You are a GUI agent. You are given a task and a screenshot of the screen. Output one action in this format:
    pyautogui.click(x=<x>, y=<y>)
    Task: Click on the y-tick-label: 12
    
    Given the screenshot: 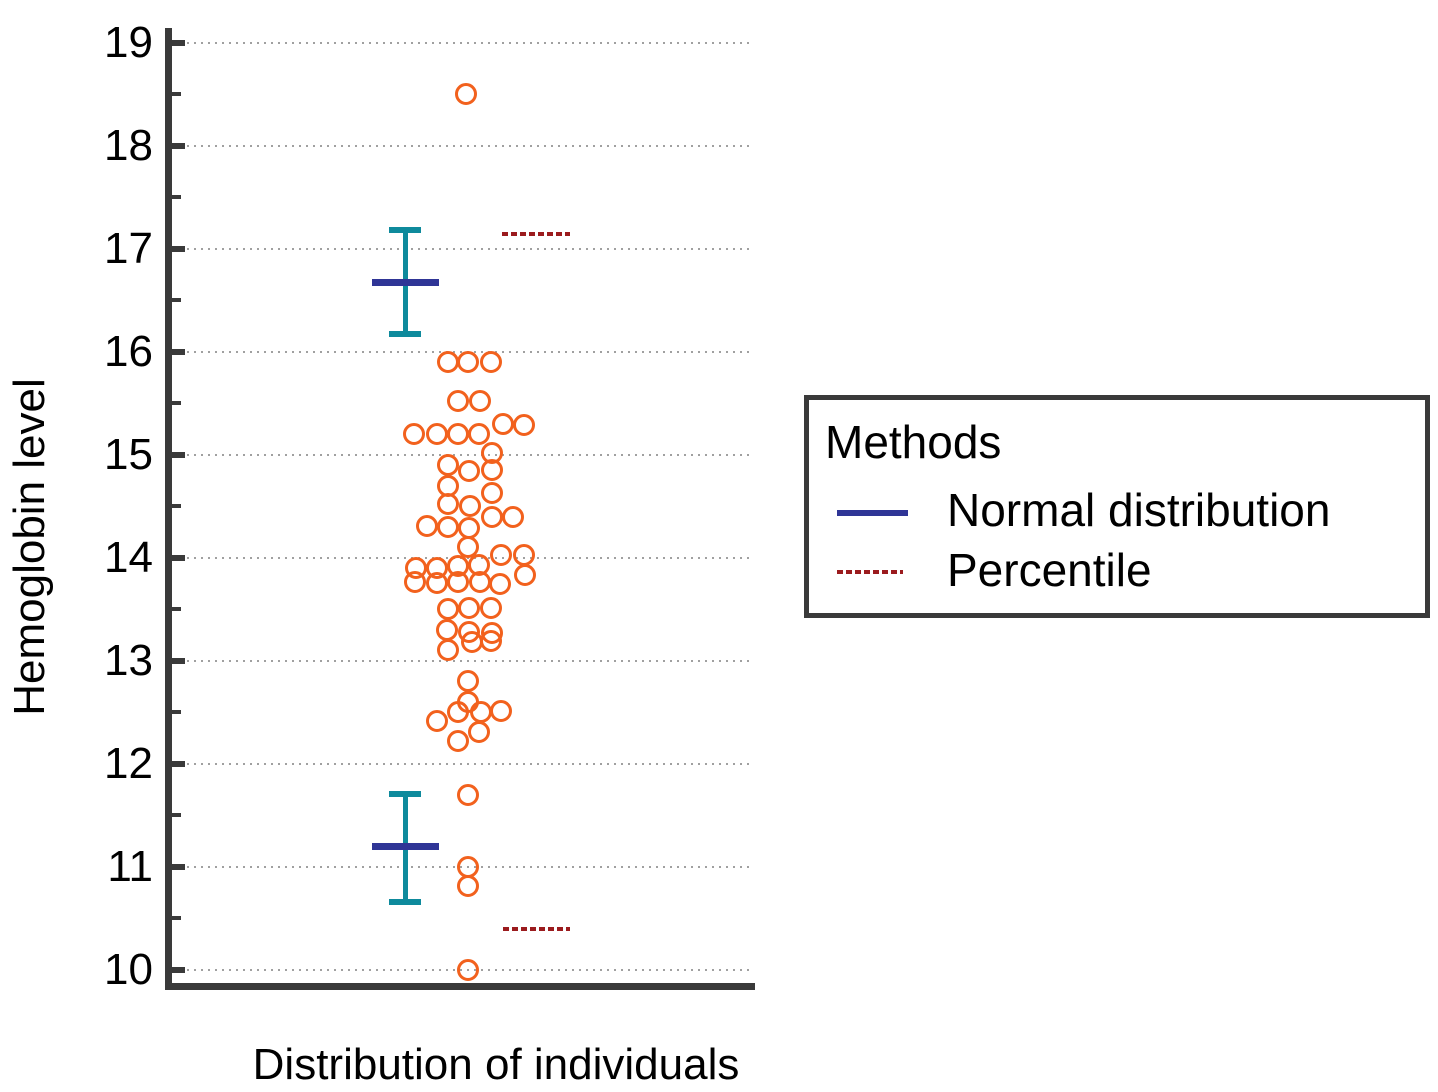 What is the action you would take?
    pyautogui.click(x=128, y=763)
    